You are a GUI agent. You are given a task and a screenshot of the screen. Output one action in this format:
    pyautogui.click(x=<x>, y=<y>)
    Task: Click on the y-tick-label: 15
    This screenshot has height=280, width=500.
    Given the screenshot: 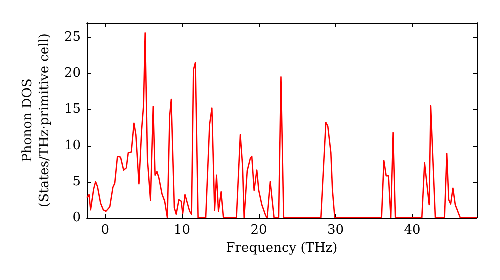 What is the action you would take?
    pyautogui.click(x=72, y=110)
    